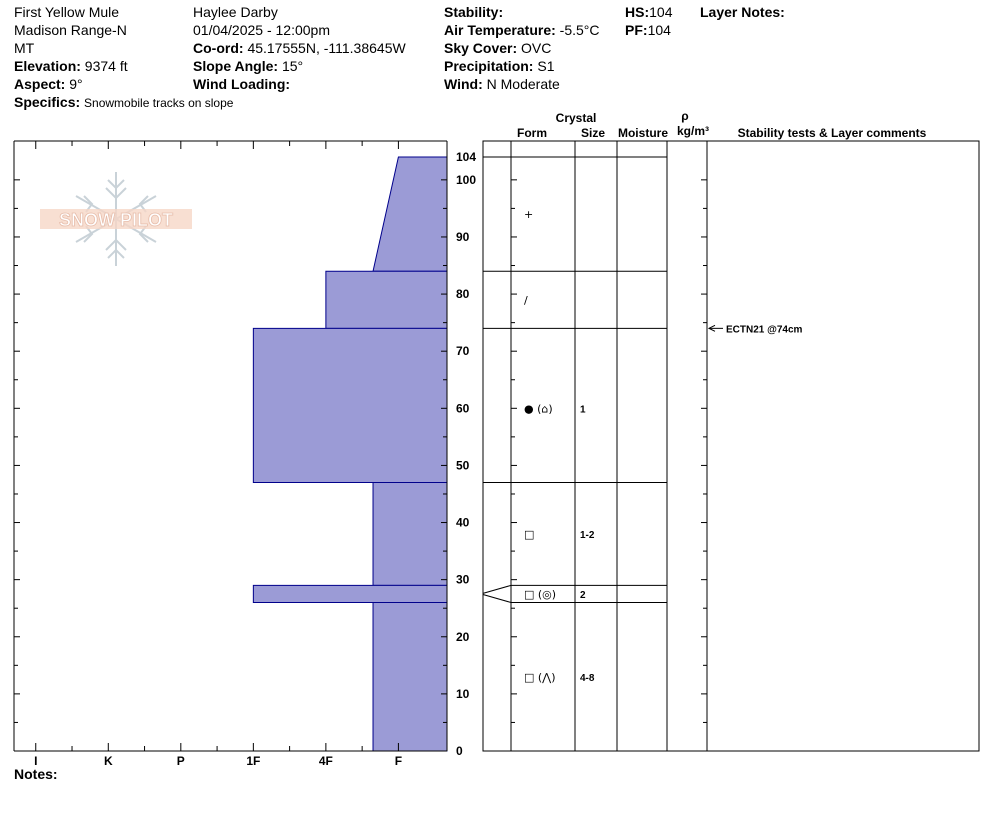  I want to click on hardness-label: 1F, so click(253, 761).